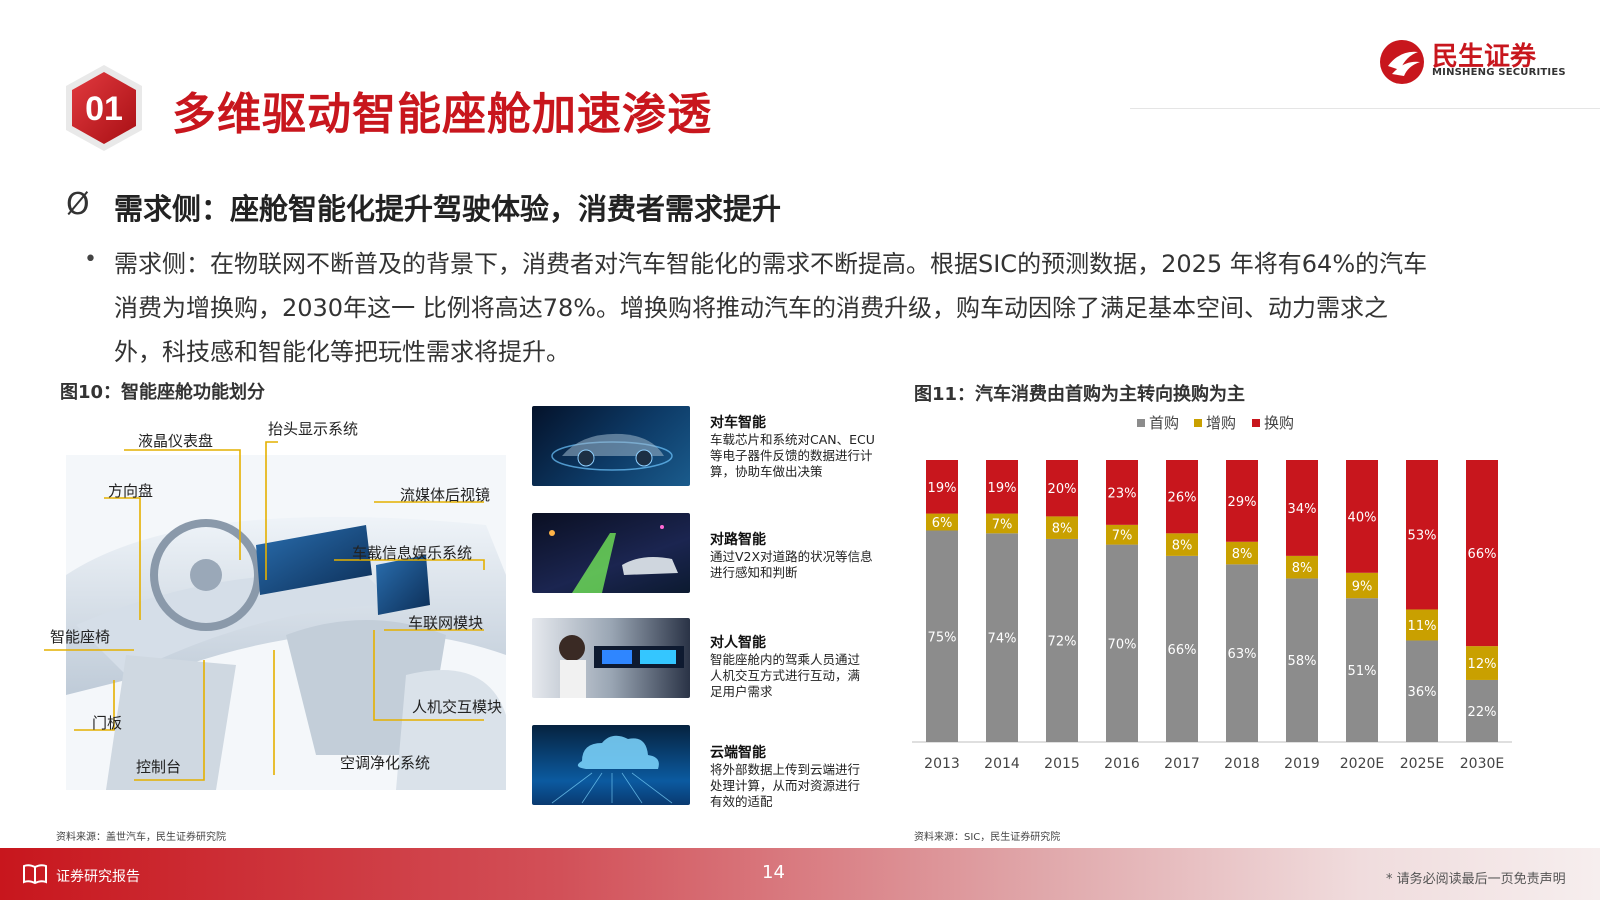 The image size is (1600, 900). I want to click on figure10-source: 资料来源：盖世汽车，民生证券研究院, so click(141, 837).